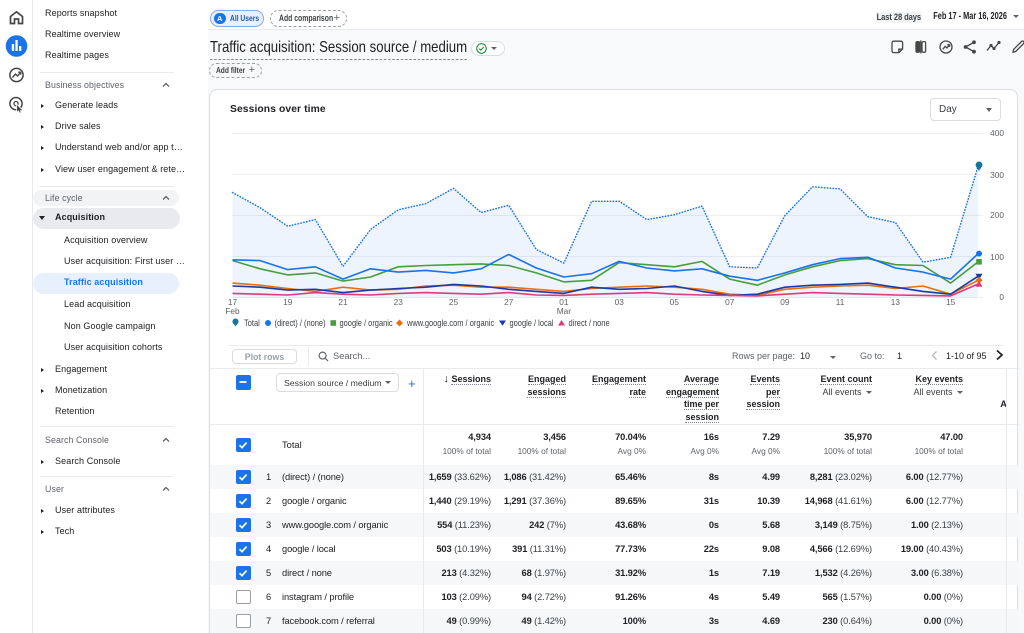 Image resolution: width=1024 pixels, height=633 pixels. Describe the element at coordinates (300, 323) in the screenshot. I see `svg-text: (direct) / (none)` at that location.